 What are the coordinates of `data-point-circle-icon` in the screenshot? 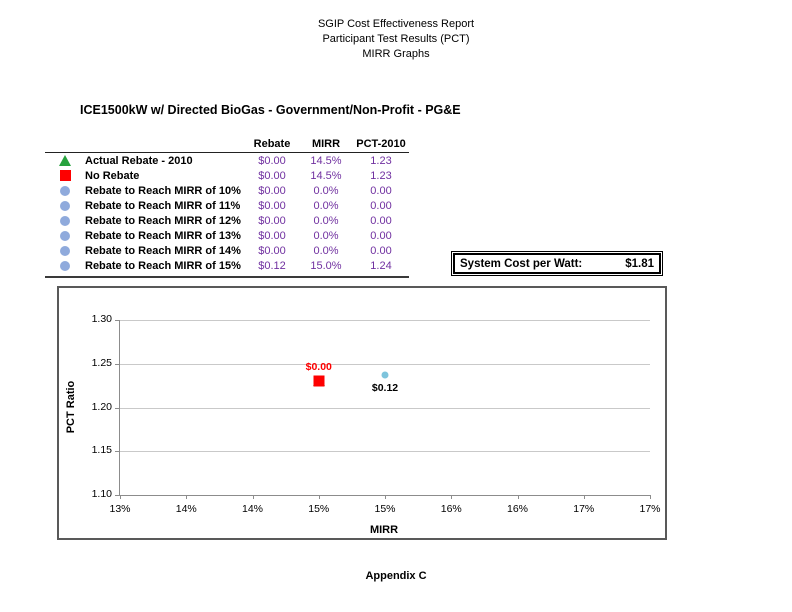 It's located at (385, 375).